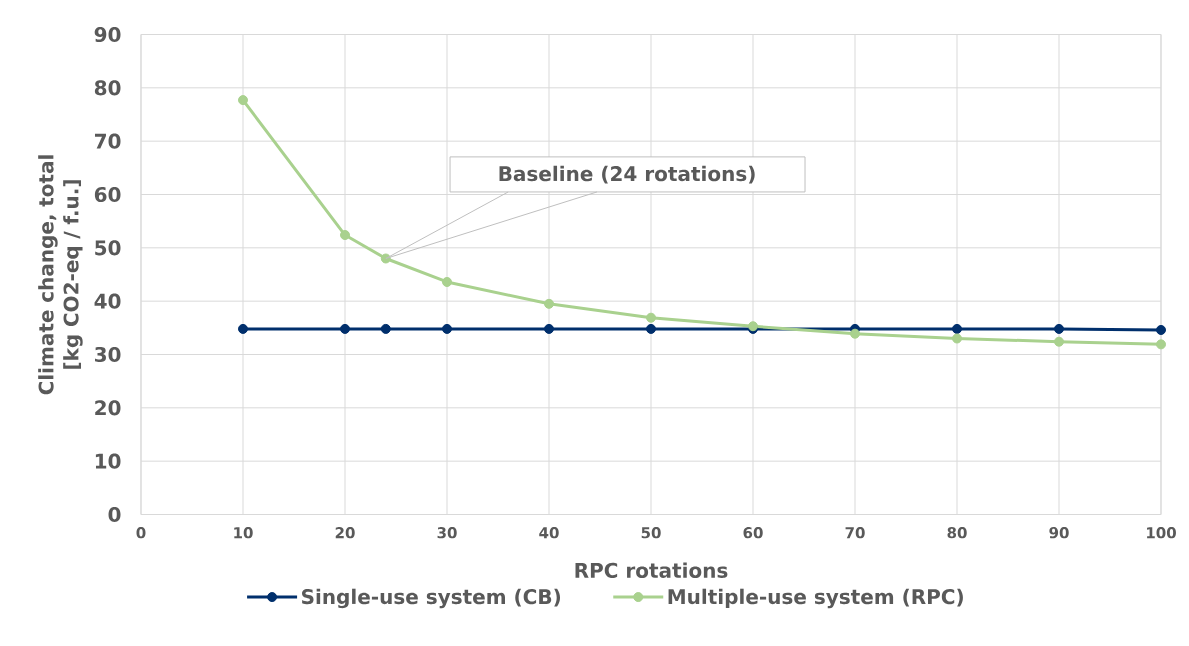 This screenshot has width=1189, height=646. I want to click on annotation: Baseline (24 rotations), so click(627, 174).